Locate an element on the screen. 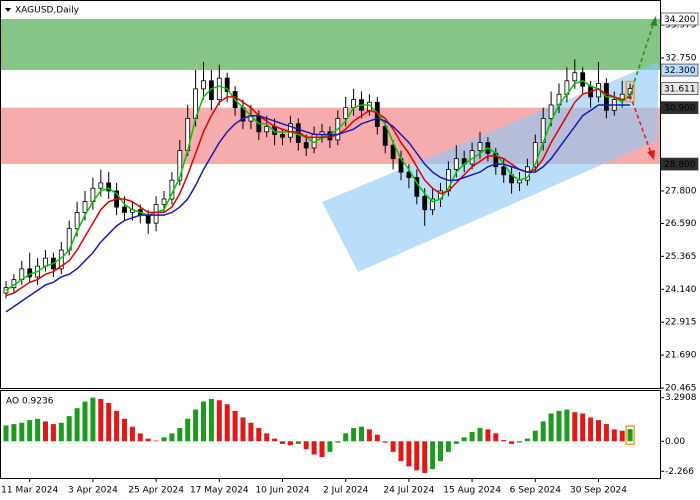 The height and width of the screenshot is (500, 700). y-tick-label: 24.140 is located at coordinates (681, 290).